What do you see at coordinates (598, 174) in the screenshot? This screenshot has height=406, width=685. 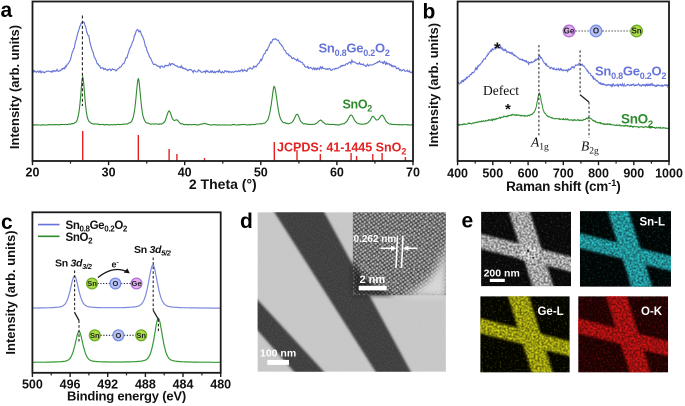 I see `svg-text: 800` at bounding box center [598, 174].